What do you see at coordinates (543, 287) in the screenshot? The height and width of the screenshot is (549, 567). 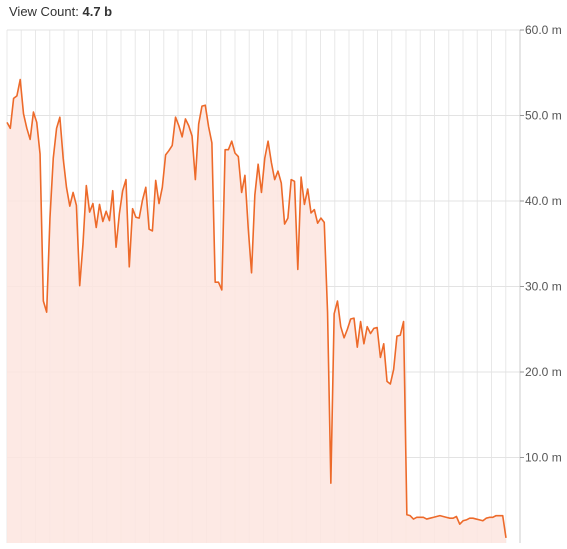 I see `y-tick-label: 30.0 m` at bounding box center [543, 287].